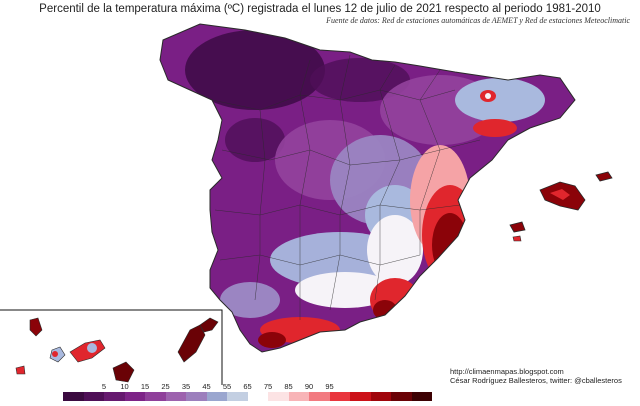  I want to click on lavender-southwest, so click(250, 300).